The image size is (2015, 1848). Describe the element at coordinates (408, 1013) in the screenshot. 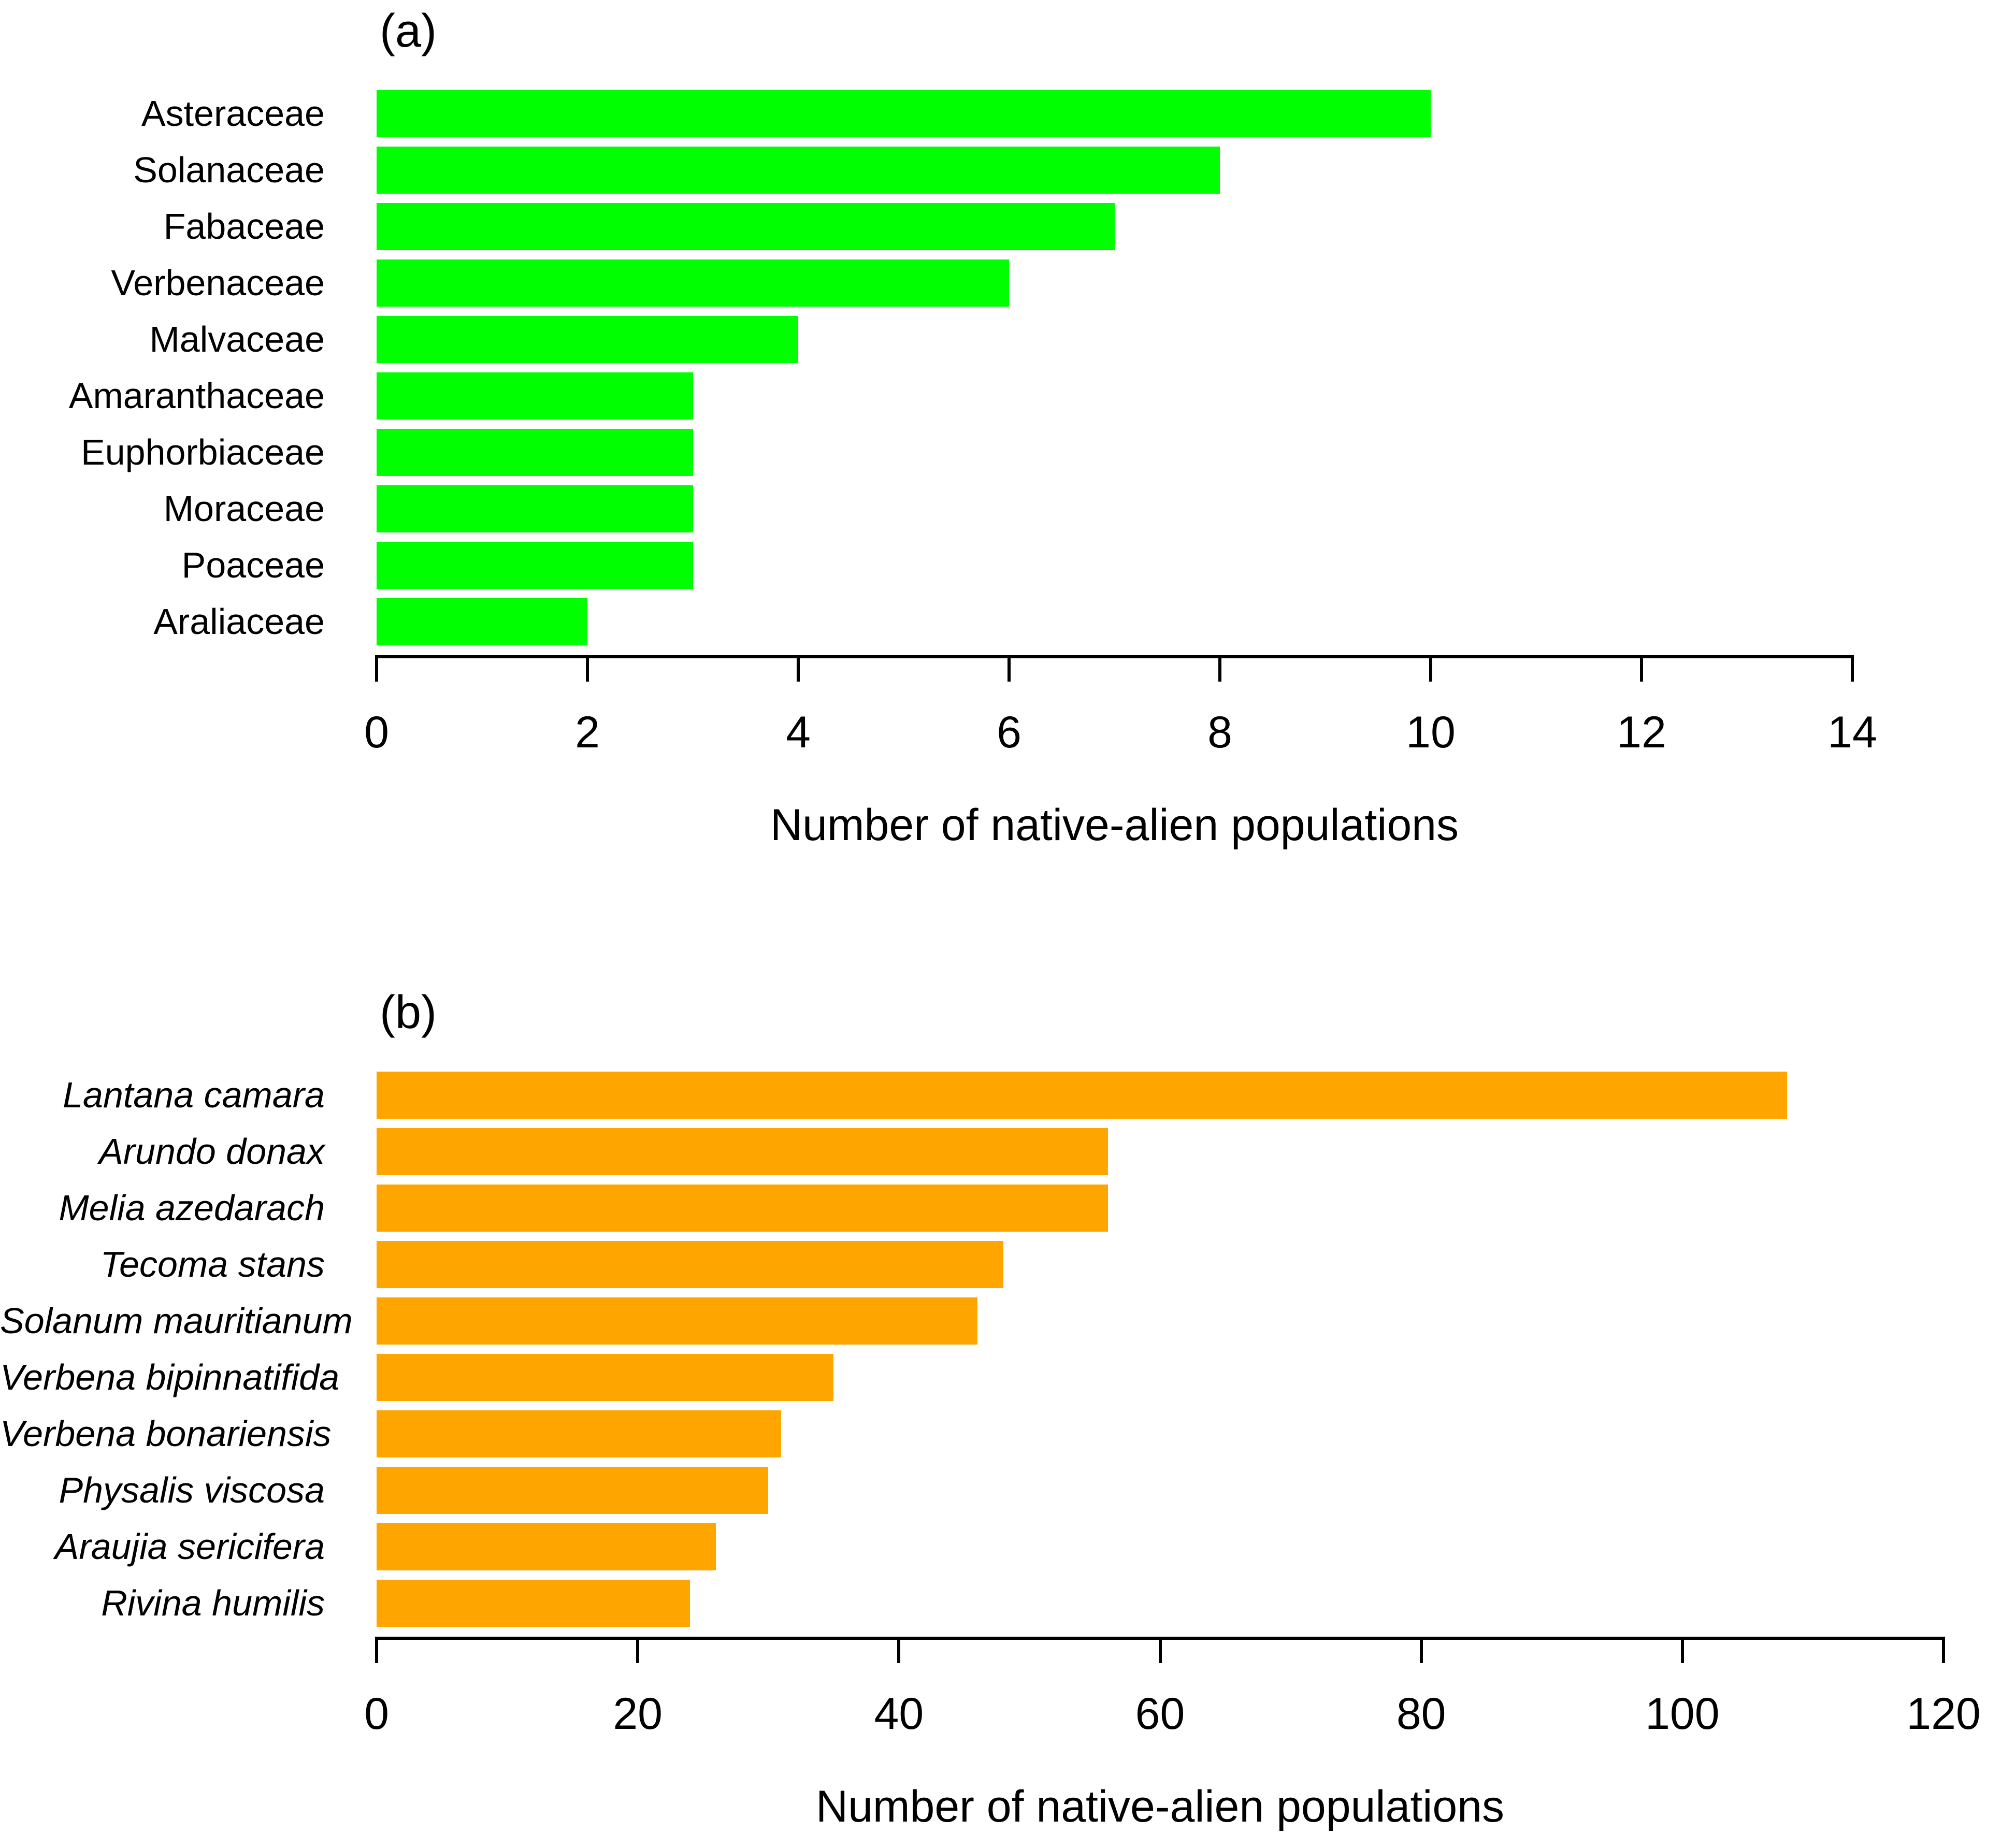

I see `panel-b-title: (b)` at that location.